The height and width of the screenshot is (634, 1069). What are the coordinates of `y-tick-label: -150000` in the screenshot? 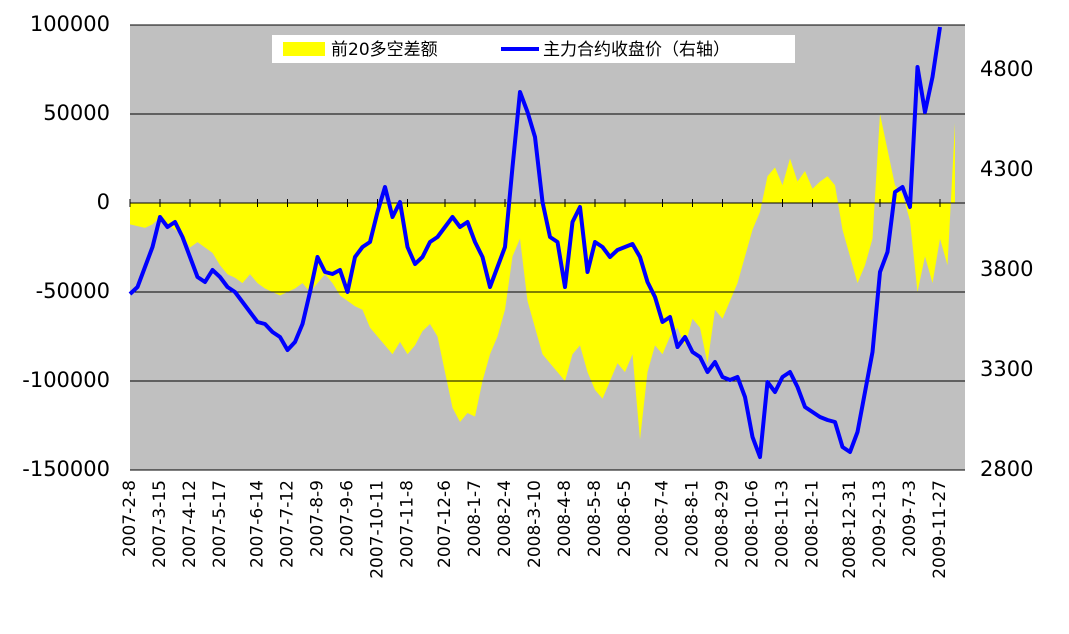 It's located at (66, 469).